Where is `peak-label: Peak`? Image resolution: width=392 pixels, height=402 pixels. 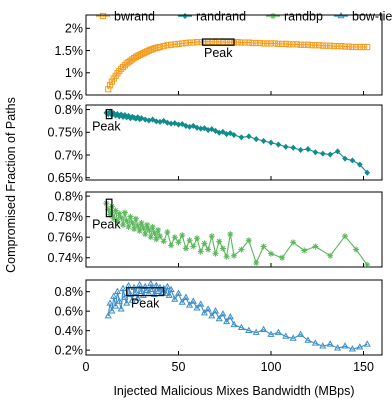 peak-label: Peak is located at coordinates (218, 53).